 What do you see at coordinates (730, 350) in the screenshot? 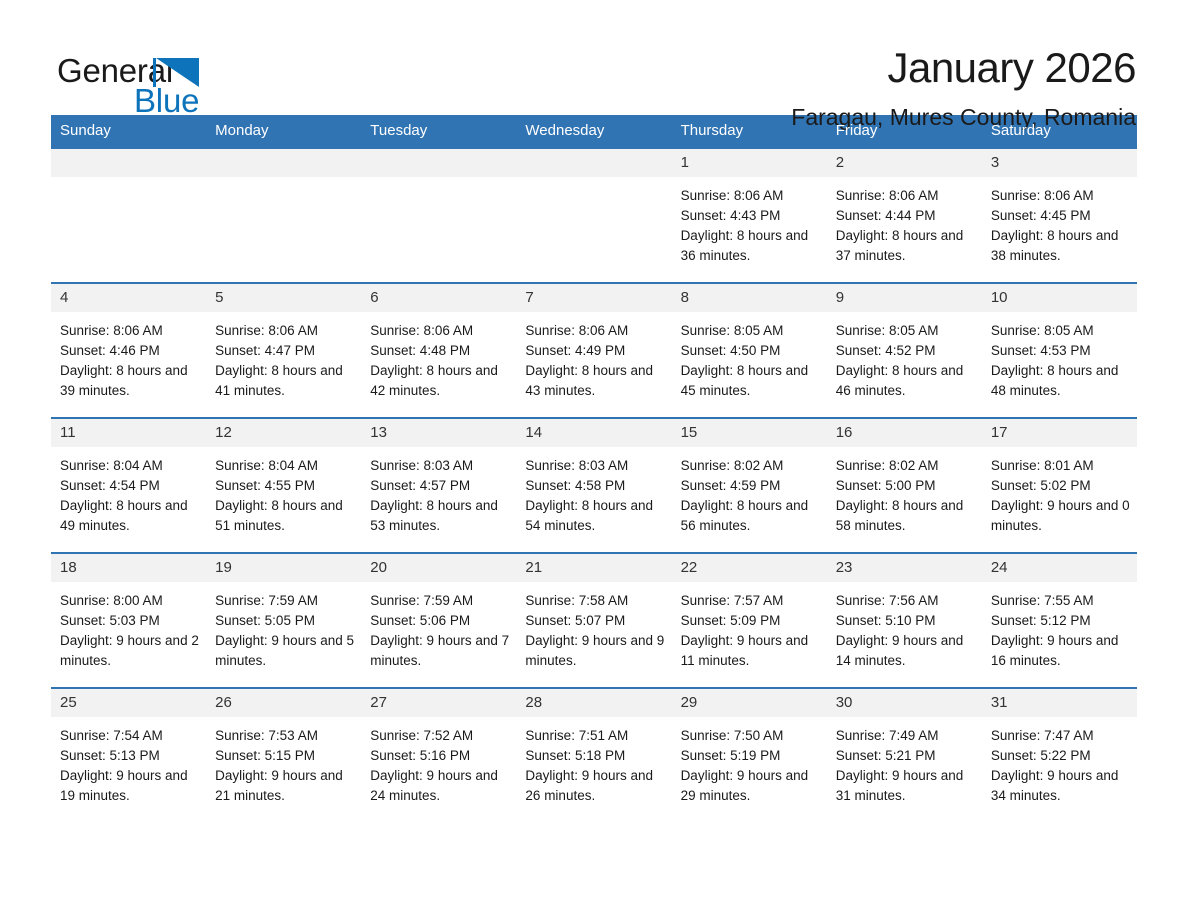
I see `sunset-text: Sunset: 4:50 PM` at bounding box center [730, 350].